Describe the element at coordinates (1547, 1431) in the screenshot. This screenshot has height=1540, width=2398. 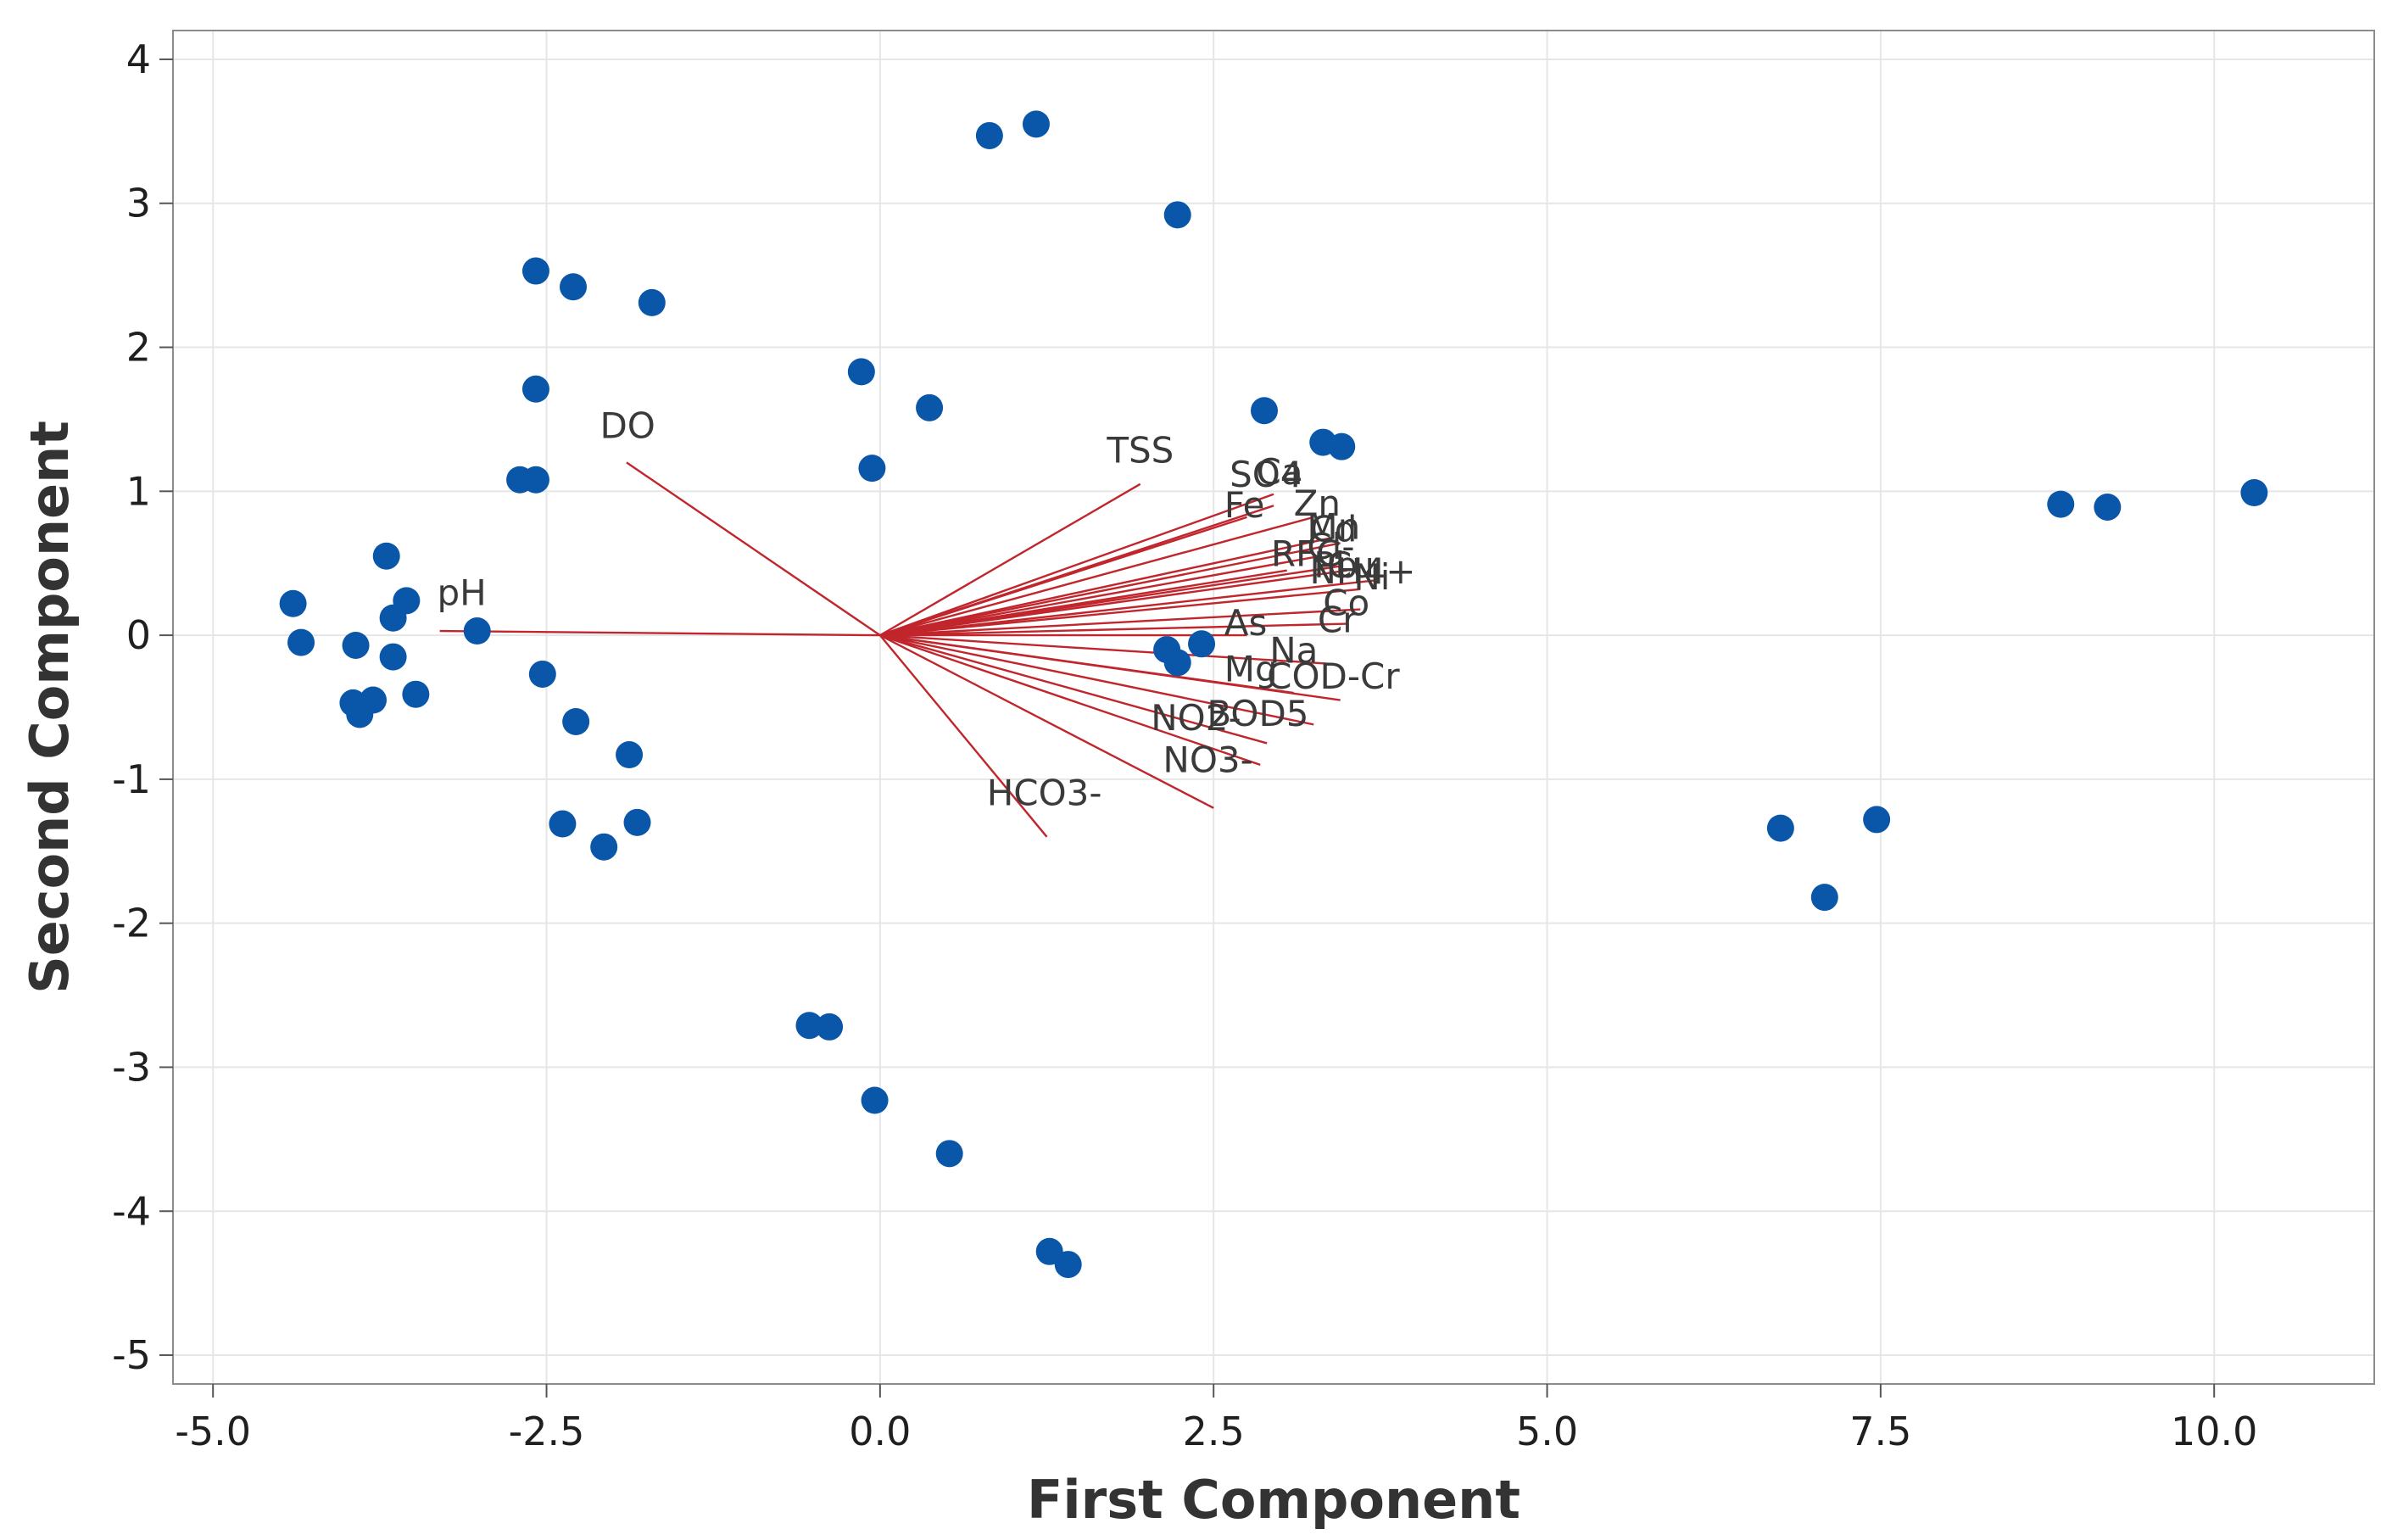
I see `x-tick-label: 5.0` at that location.